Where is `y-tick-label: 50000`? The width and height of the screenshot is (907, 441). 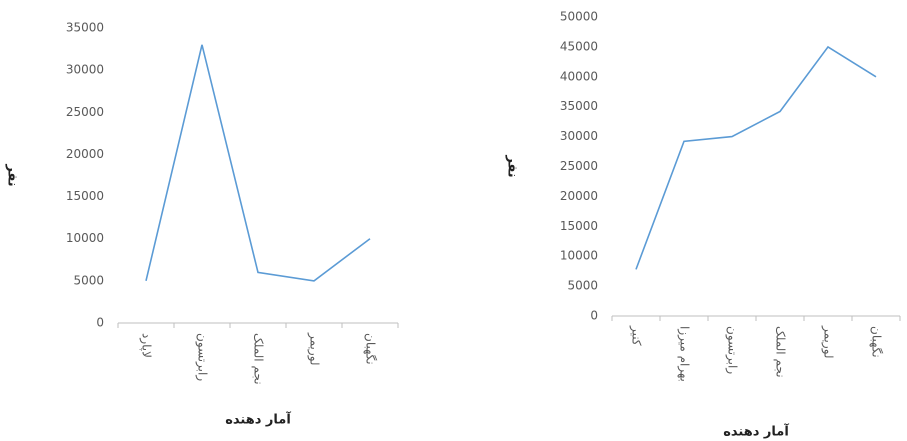
y-tick-label: 50000 is located at coordinates (579, 17).